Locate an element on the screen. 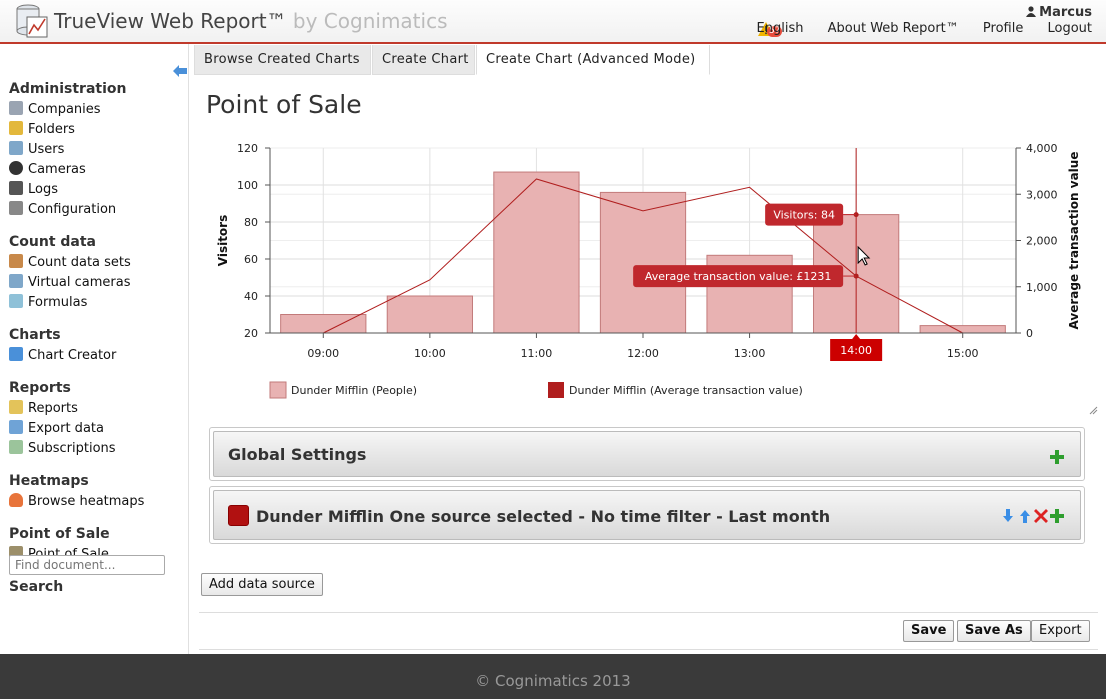  tooltip-atv-text: Average transaction value: £1231 is located at coordinates (738, 276).